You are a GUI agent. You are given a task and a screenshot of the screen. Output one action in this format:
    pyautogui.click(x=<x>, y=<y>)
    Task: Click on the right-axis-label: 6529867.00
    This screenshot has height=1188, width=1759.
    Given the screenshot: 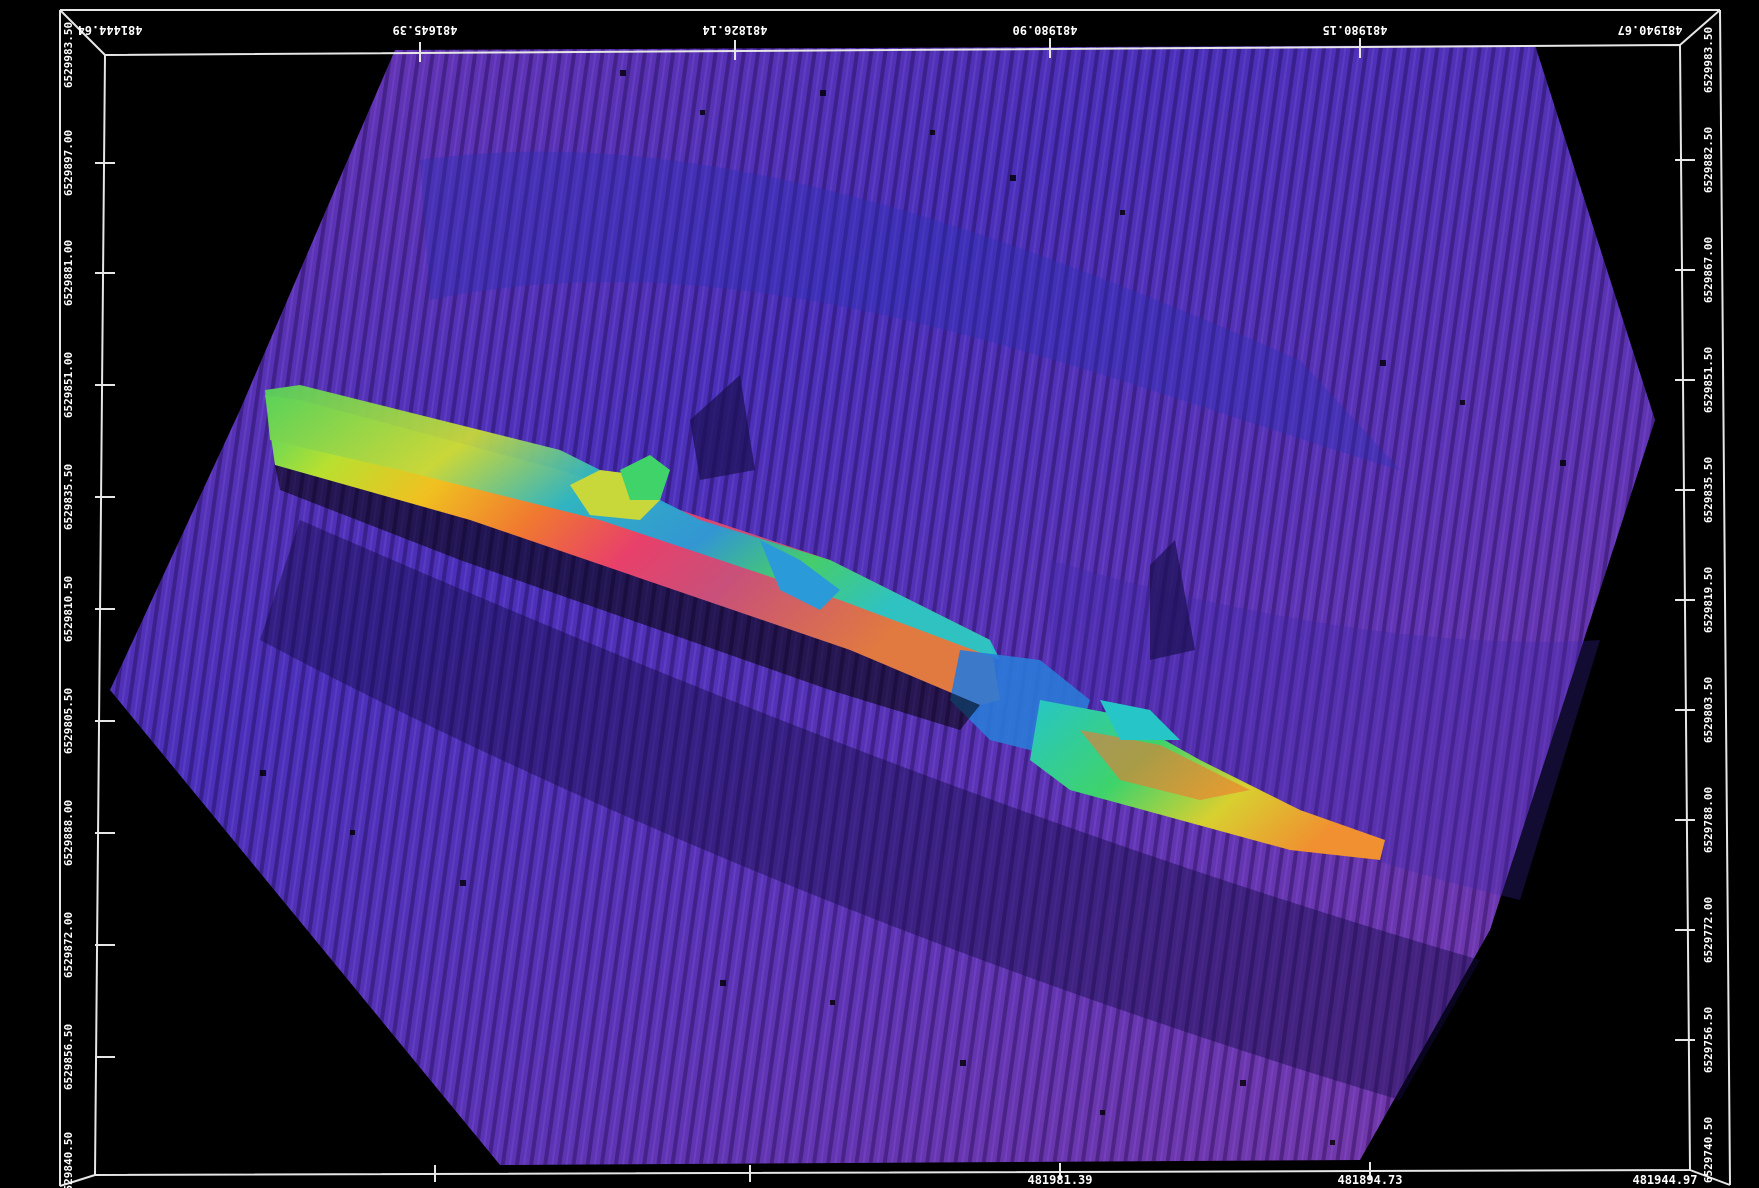 What is the action you would take?
    pyautogui.click(x=1708, y=270)
    